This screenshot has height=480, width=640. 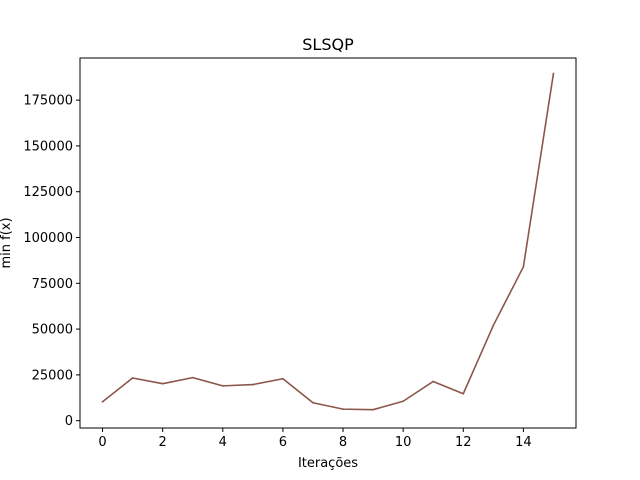 What do you see at coordinates (163, 442) in the screenshot?
I see `x-tick-label: 2` at bounding box center [163, 442].